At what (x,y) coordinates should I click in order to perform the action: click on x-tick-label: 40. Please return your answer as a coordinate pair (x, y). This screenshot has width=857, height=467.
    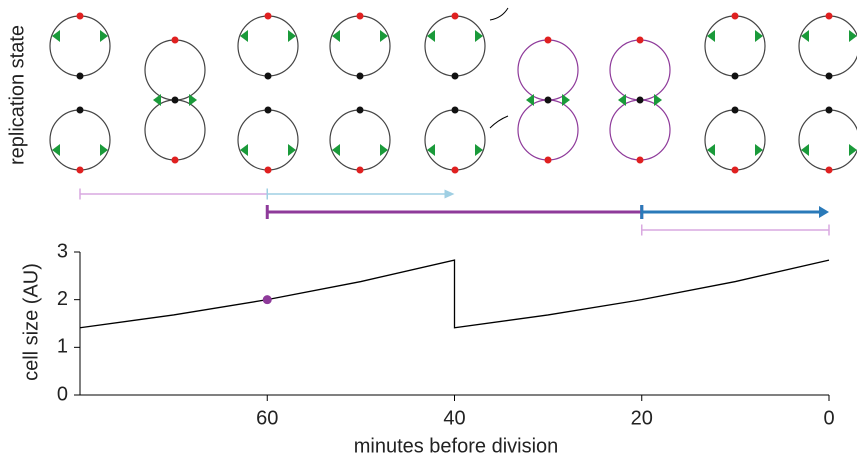
    Looking at the image, I should click on (454, 418).